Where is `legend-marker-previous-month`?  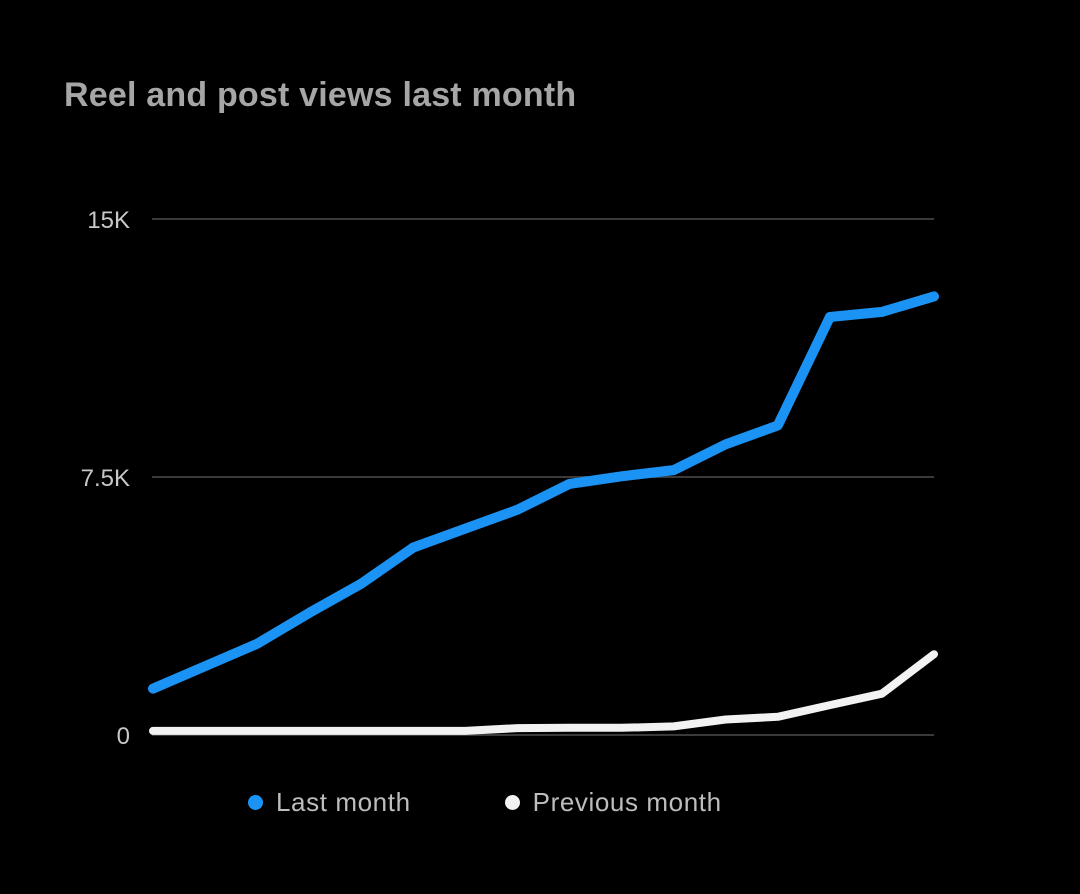 legend-marker-previous-month is located at coordinates (512, 802).